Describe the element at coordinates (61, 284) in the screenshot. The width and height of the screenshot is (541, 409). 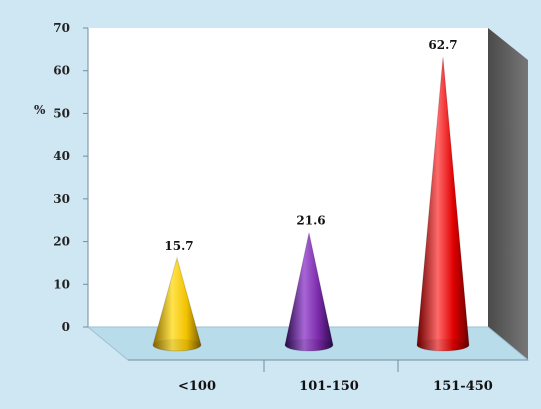
I see `y-tick-label: 10` at that location.